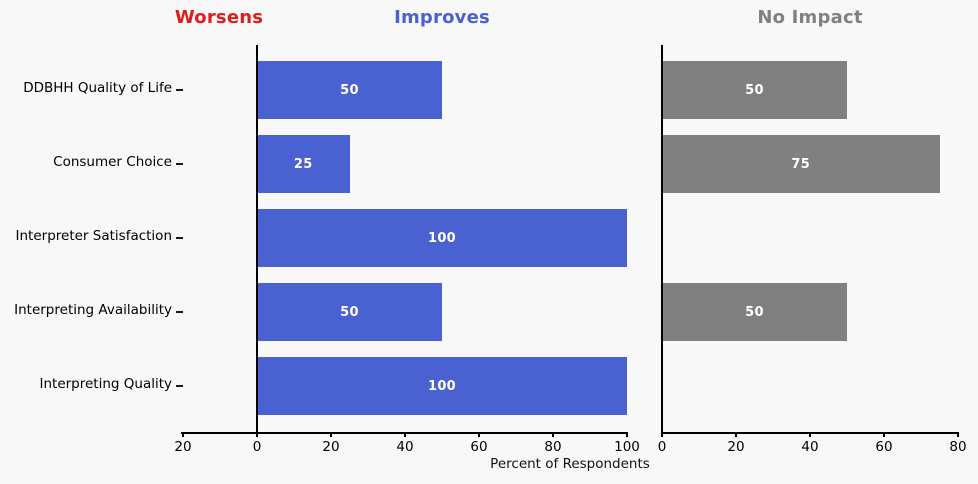 The image size is (978, 484). I want to click on x-tick-label-no-impact-panel-2: 40, so click(810, 447).